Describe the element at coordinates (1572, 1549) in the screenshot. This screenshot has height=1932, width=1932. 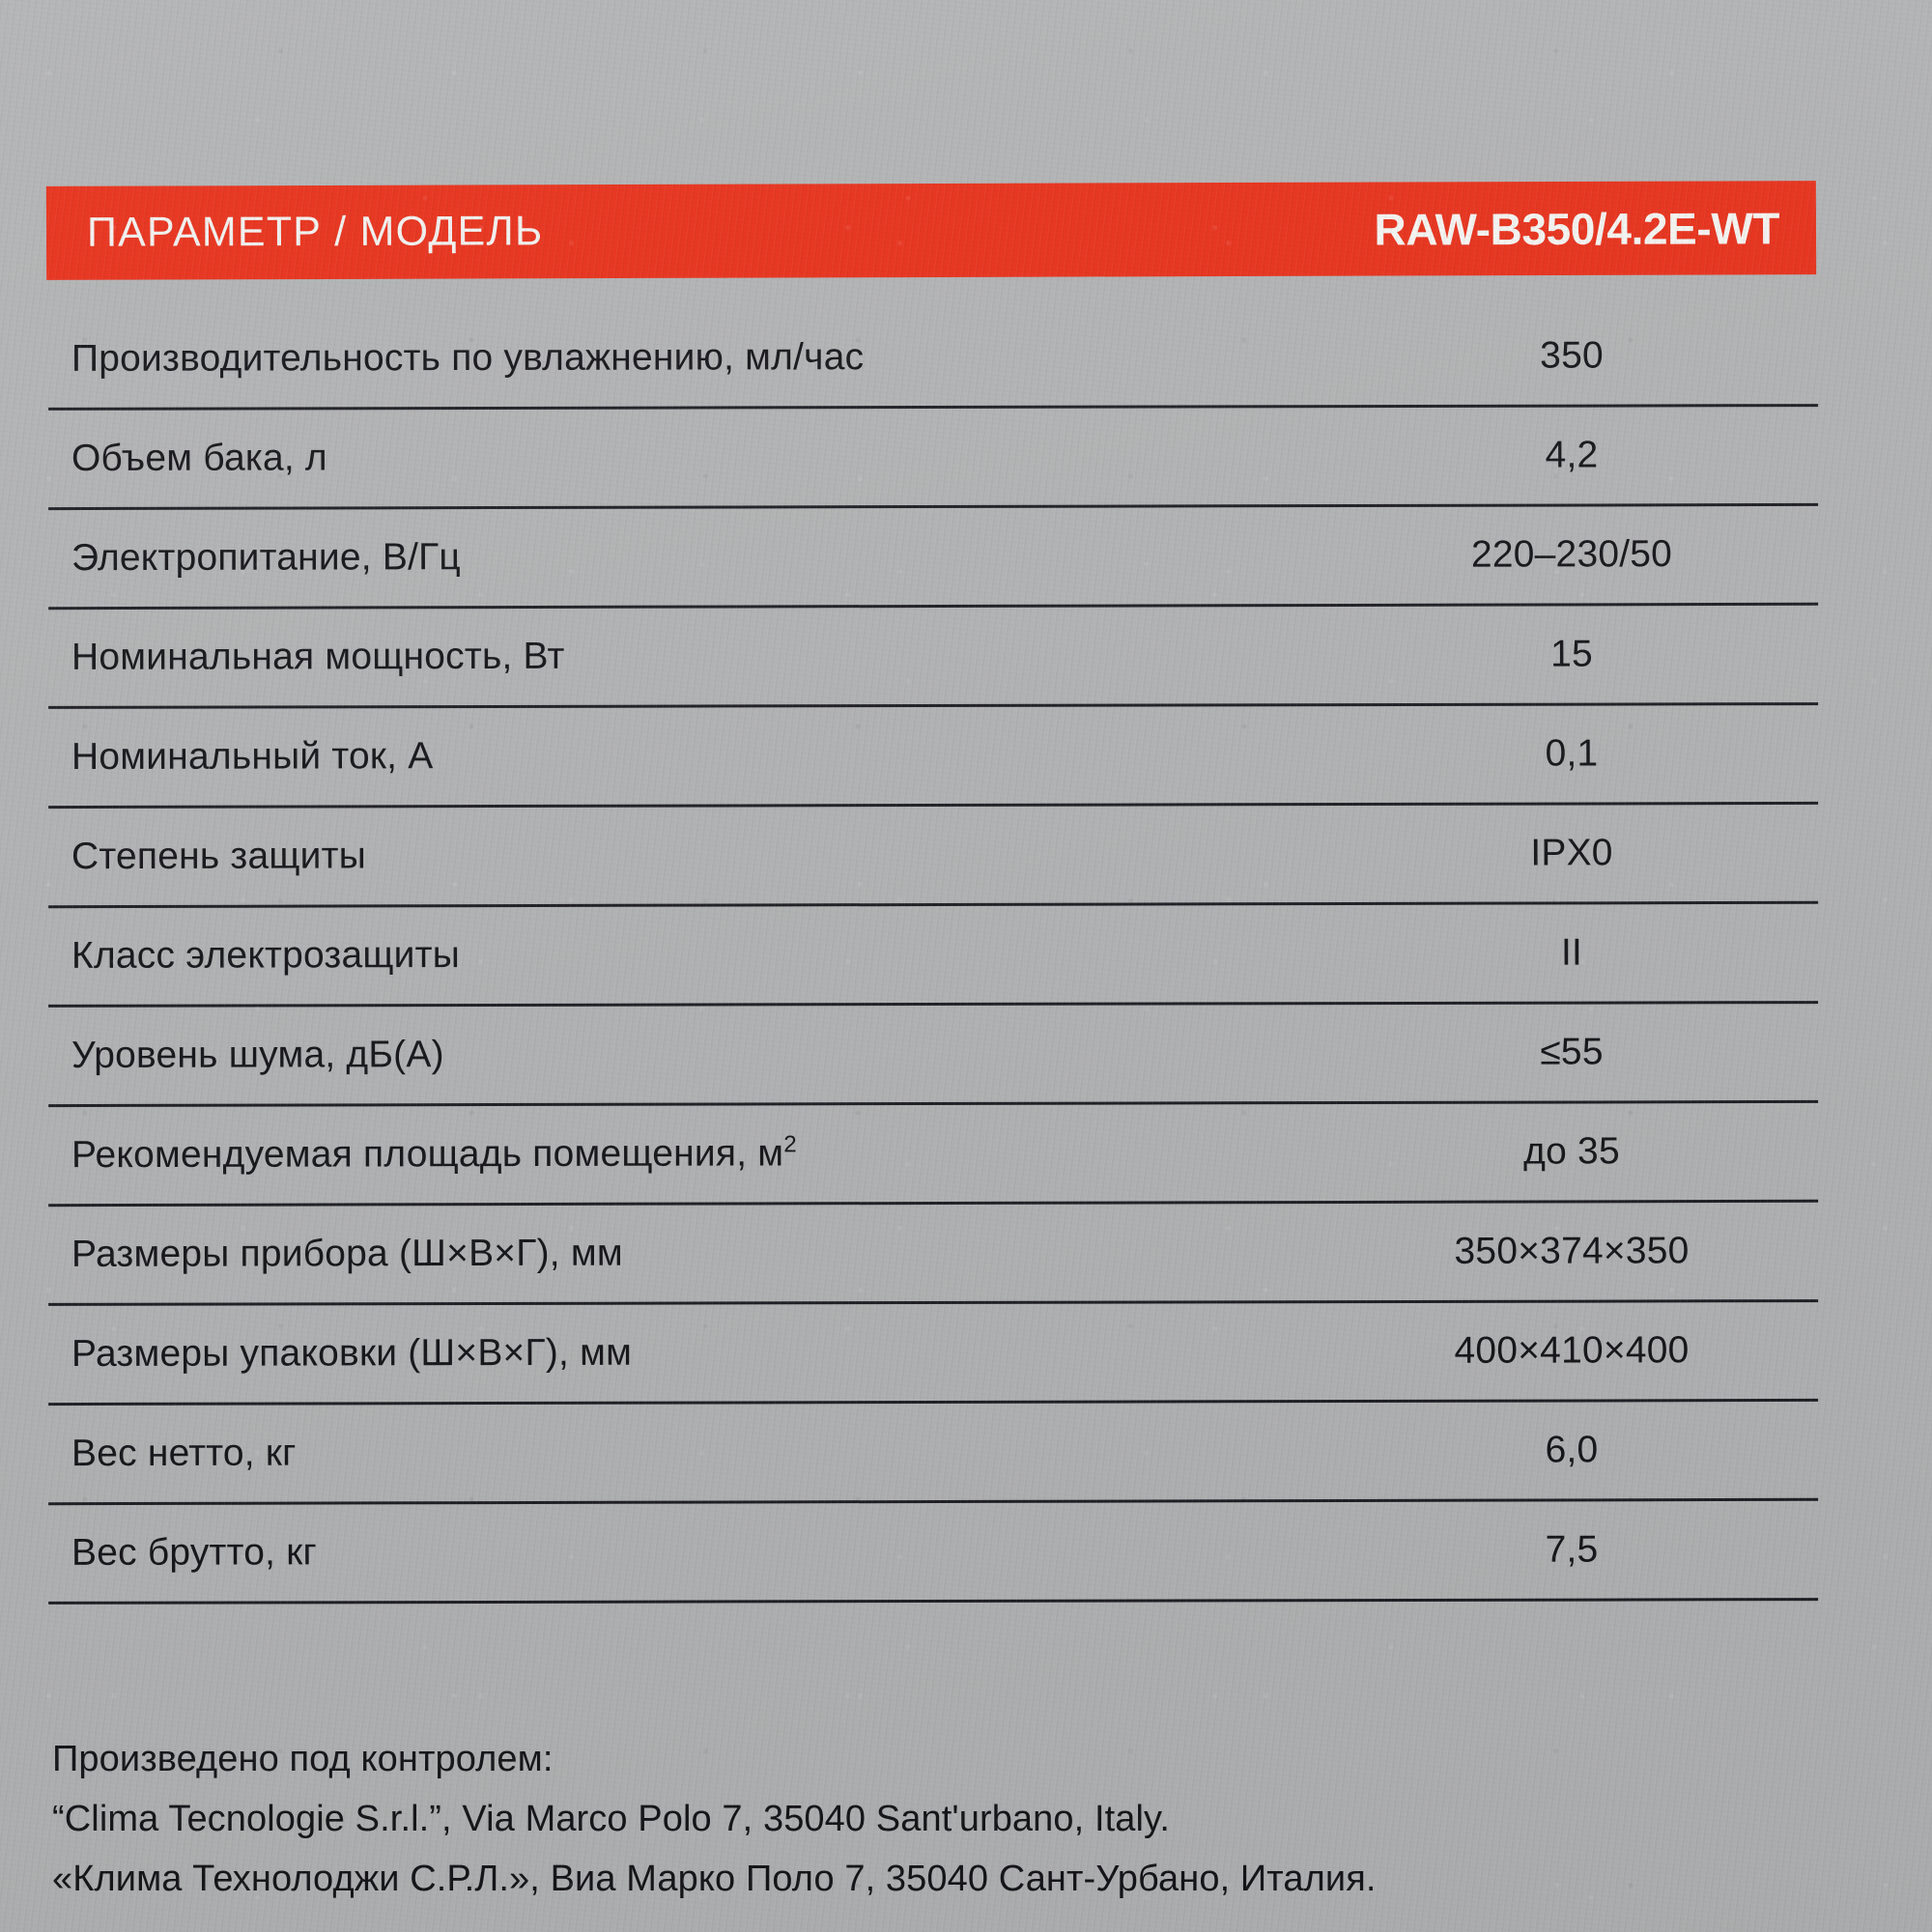
I see `spec-value: 7,5` at that location.